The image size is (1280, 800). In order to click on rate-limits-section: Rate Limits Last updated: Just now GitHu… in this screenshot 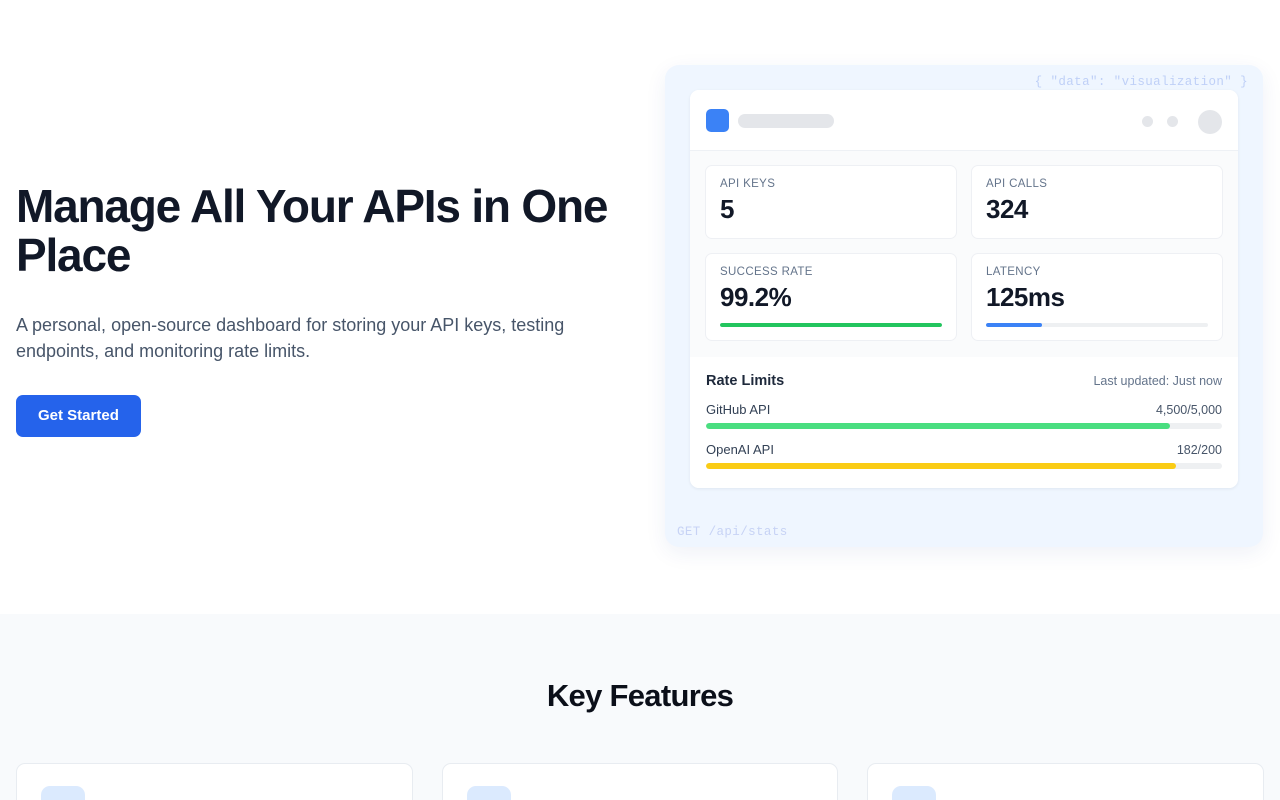, I will do `click(964, 422)`.